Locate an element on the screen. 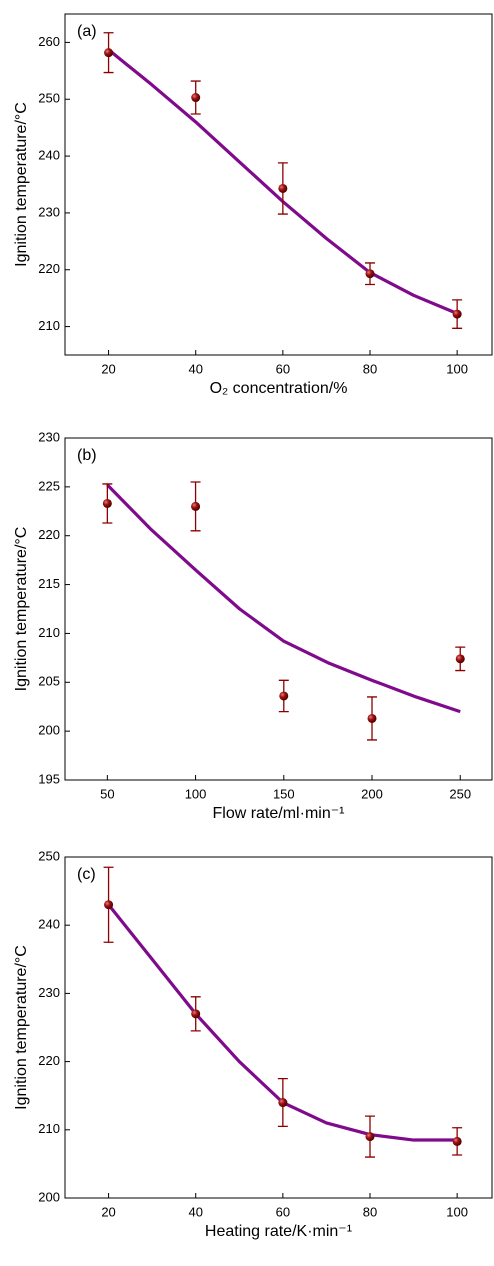  x-tick-label: 200 is located at coordinates (372, 793).